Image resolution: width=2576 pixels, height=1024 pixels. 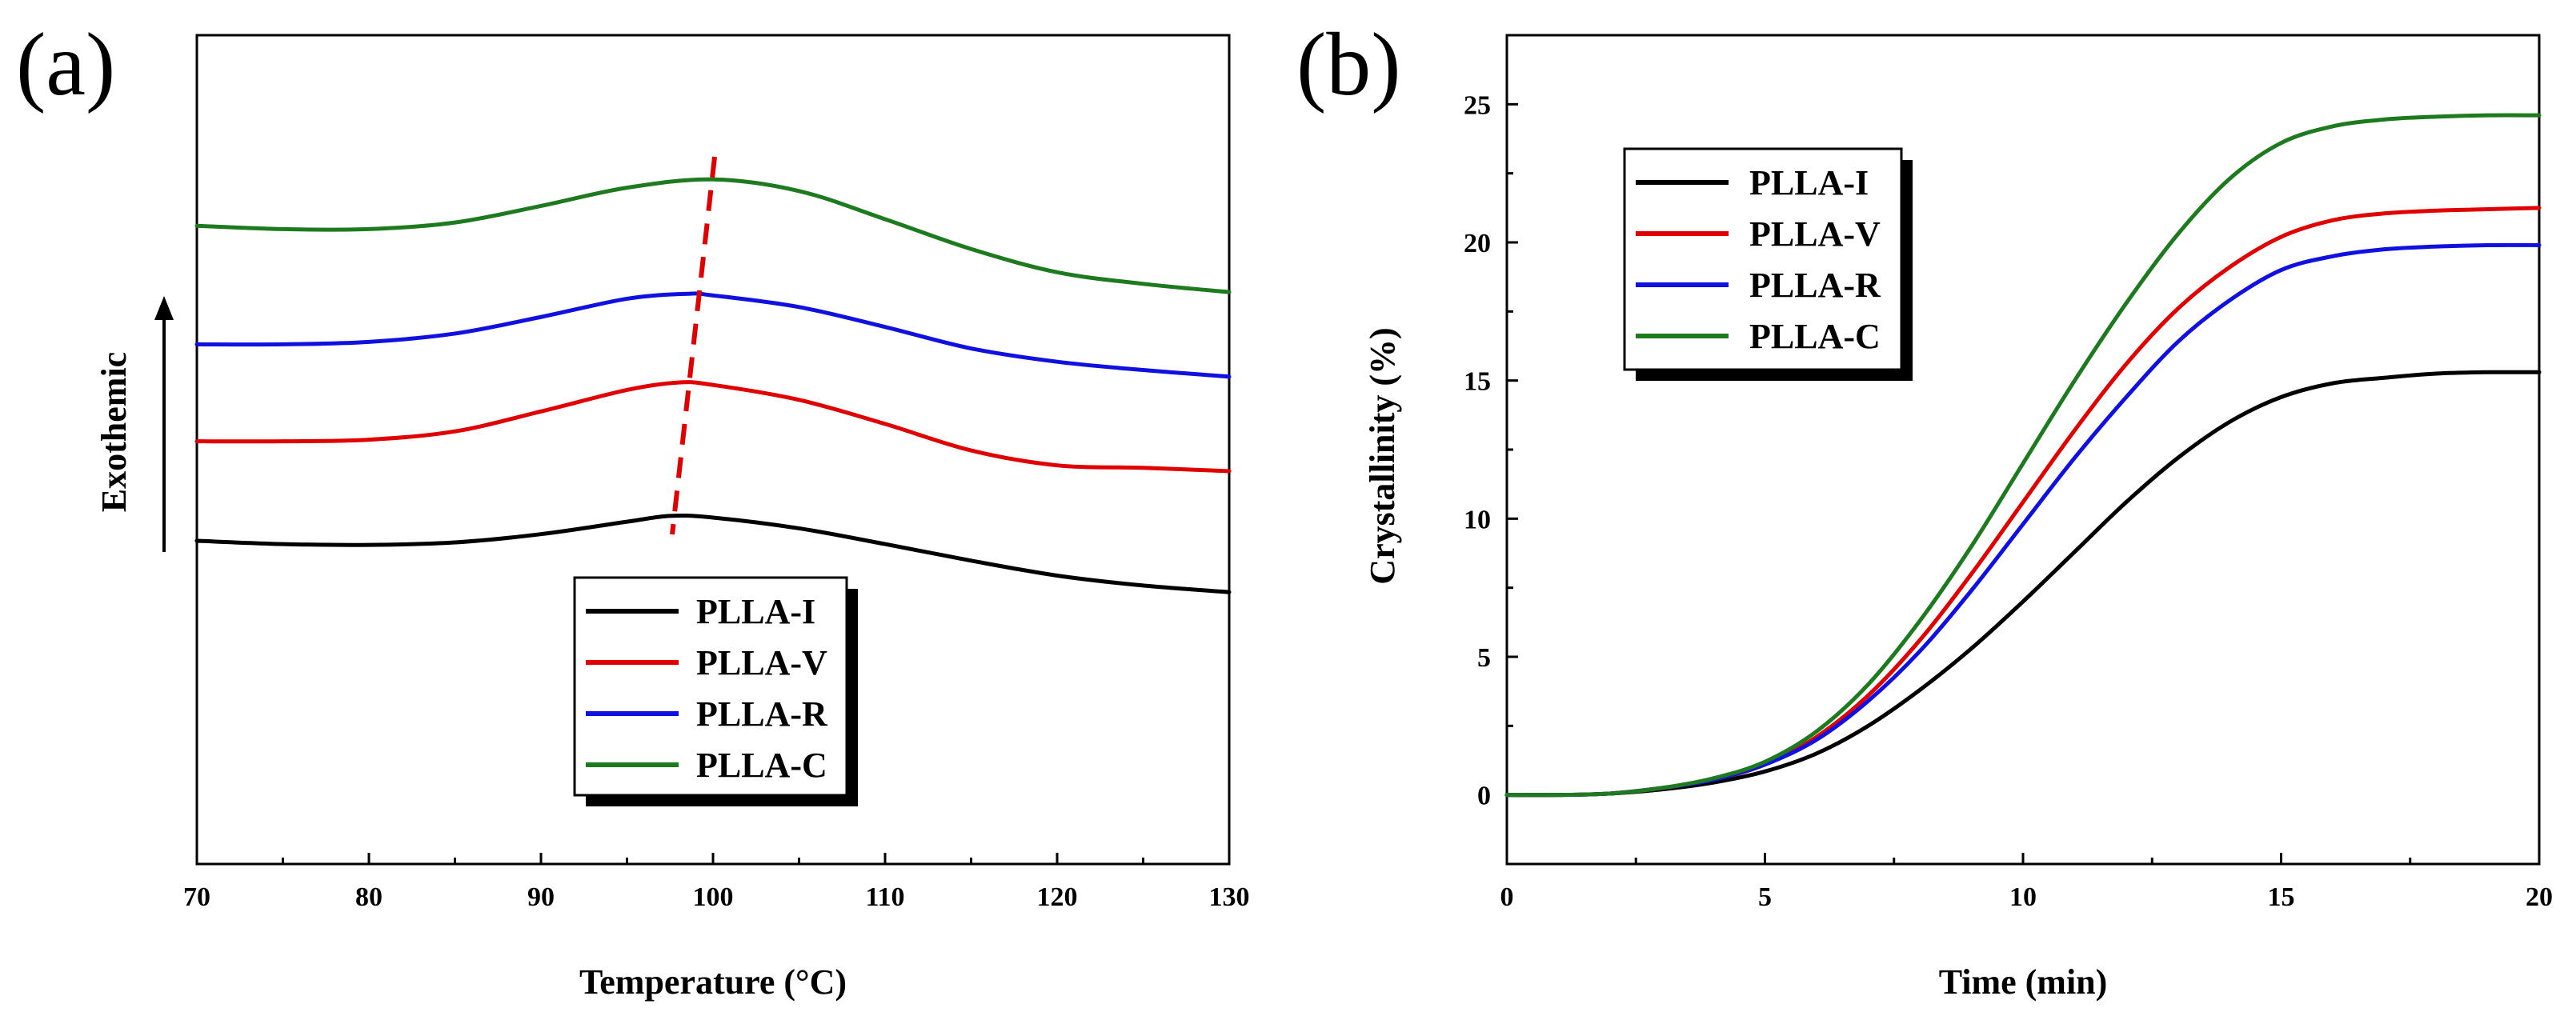 What do you see at coordinates (114, 432) in the screenshot?
I see `panel-a-y-label: Exothemic` at bounding box center [114, 432].